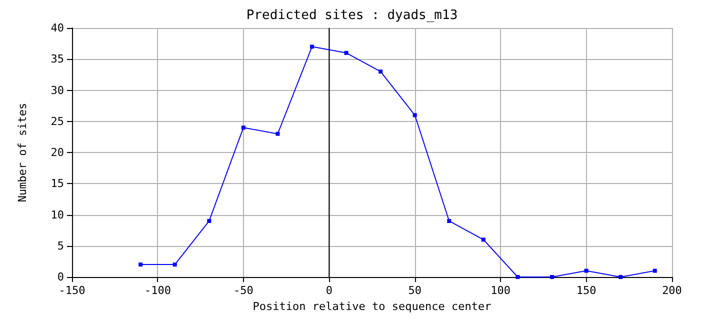  Describe the element at coordinates (57, 152) in the screenshot. I see `y-tick-label: 20` at that location.